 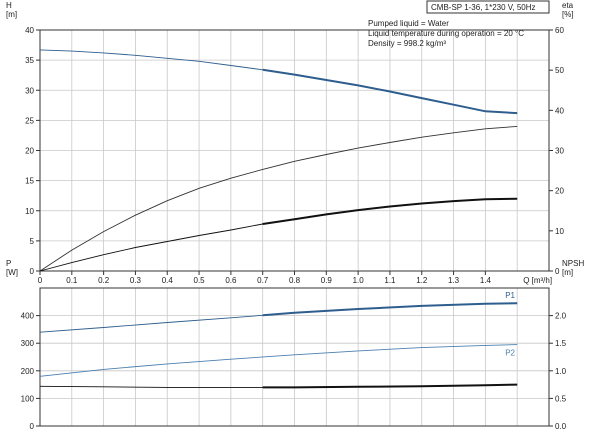 What do you see at coordinates (104, 280) in the screenshot?
I see `x-tick-label: 0.2` at bounding box center [104, 280].